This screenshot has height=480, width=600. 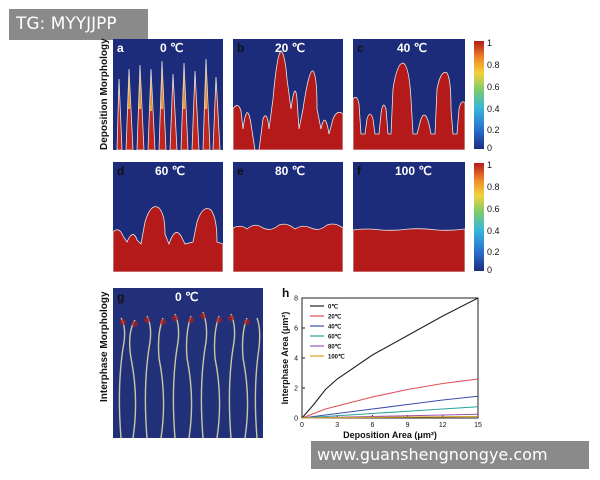 I want to click on panel-b-letter: b, so click(x=241, y=48).